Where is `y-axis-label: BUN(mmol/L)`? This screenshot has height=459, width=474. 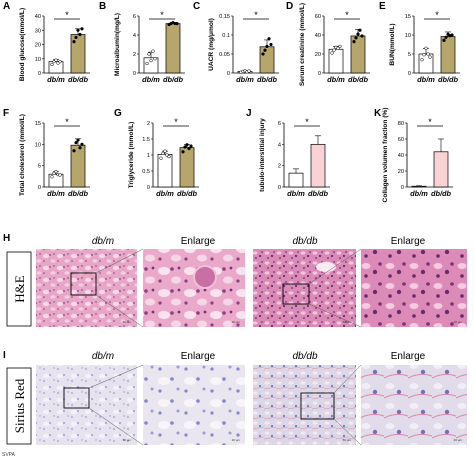
y-axis-label: BUN(mmol/L) is located at coordinates (392, 44).